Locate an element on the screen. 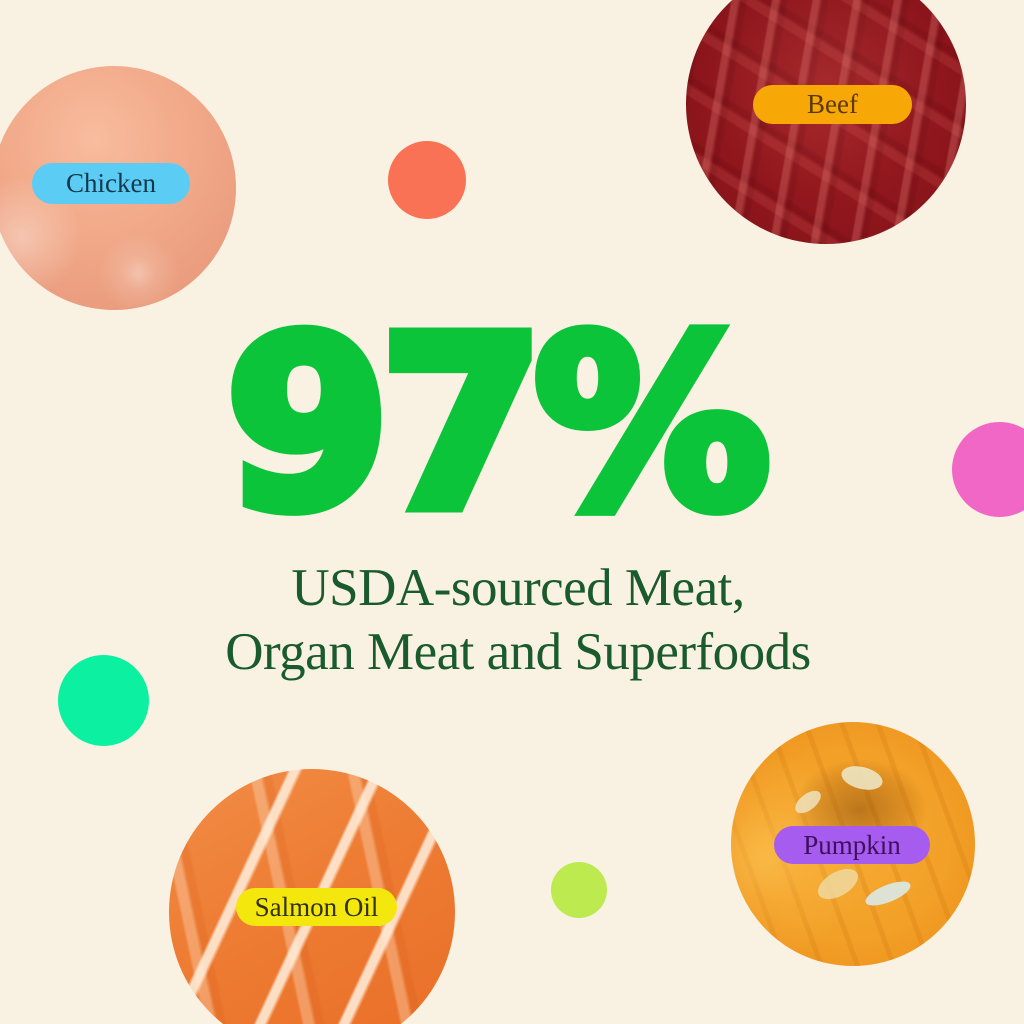  chicken-label-pill: Chicken is located at coordinates (111, 183).